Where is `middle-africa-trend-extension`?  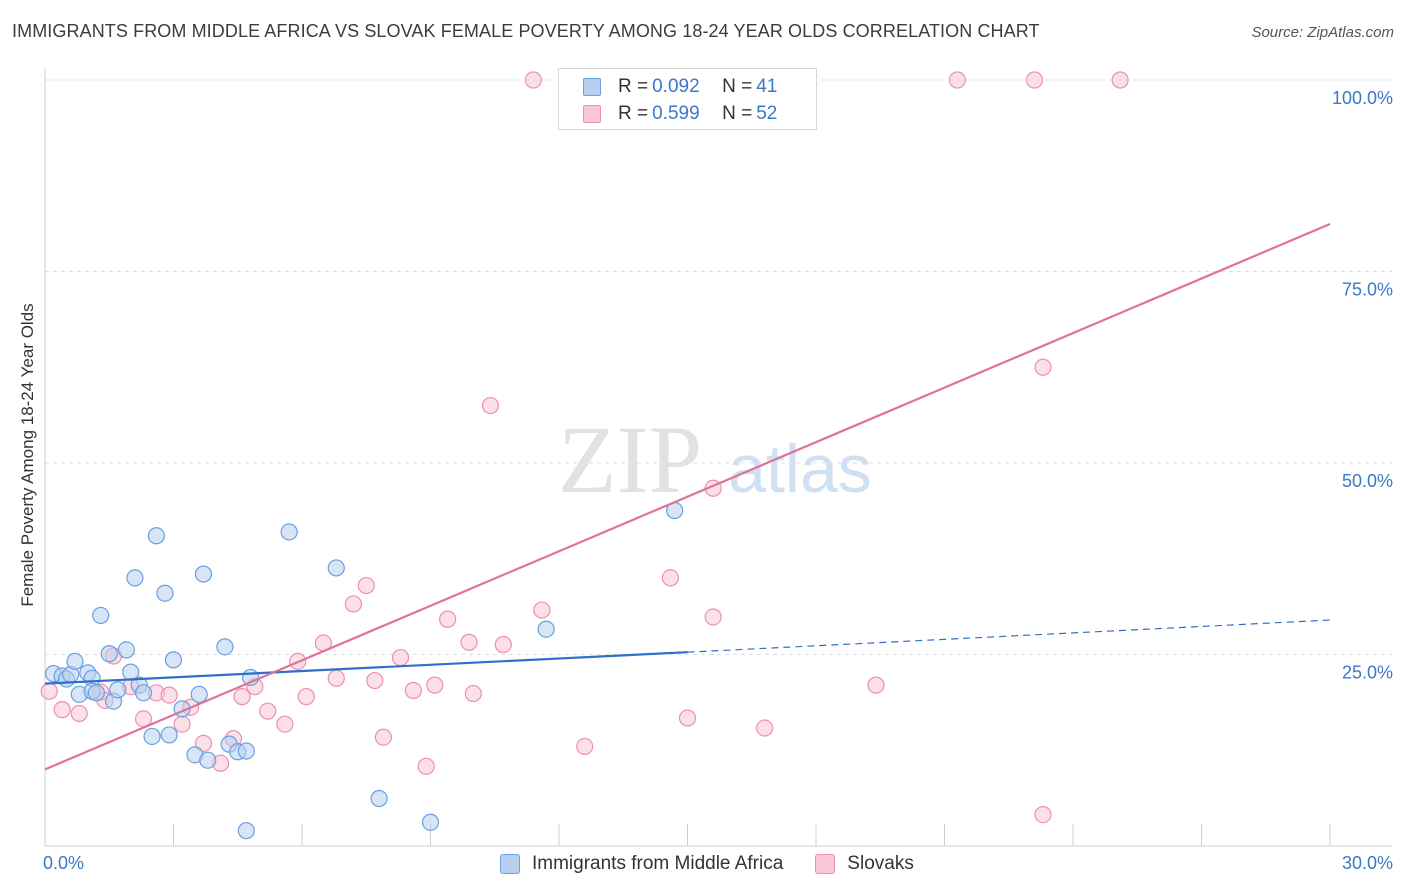
middle-africa-trend-extension is located at coordinates (1009, 636).